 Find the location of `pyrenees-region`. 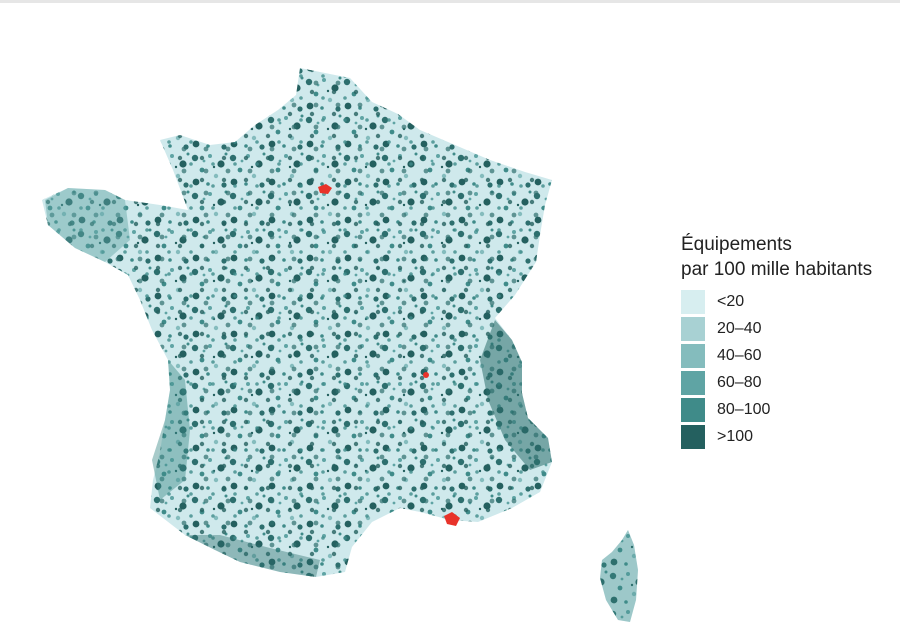

pyrenees-region is located at coordinates (252, 556).